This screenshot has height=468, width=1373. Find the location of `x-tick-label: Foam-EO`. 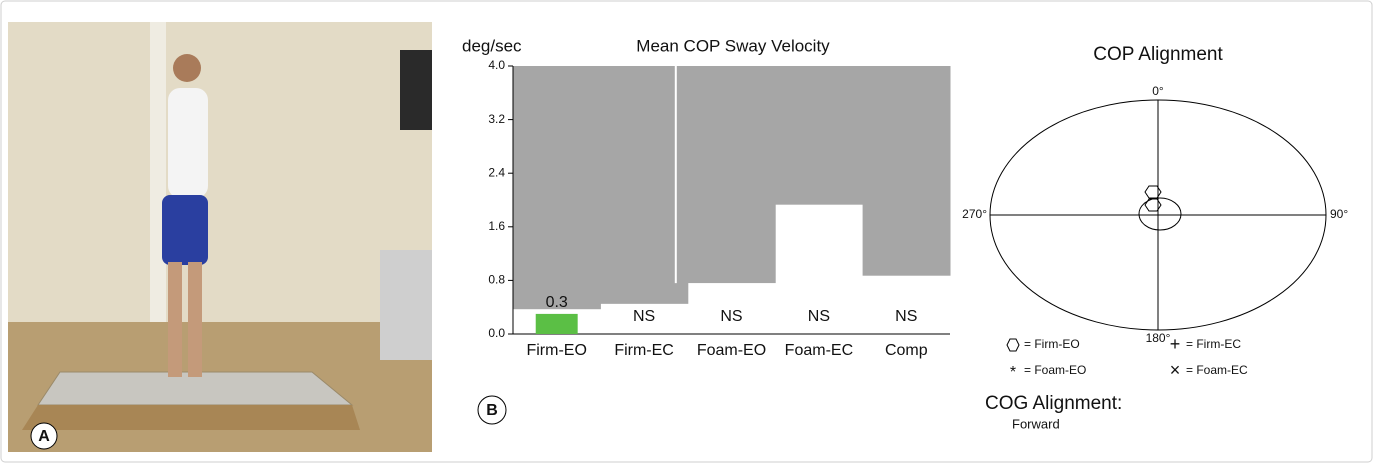

x-tick-label: Foam-EO is located at coordinates (731, 350).